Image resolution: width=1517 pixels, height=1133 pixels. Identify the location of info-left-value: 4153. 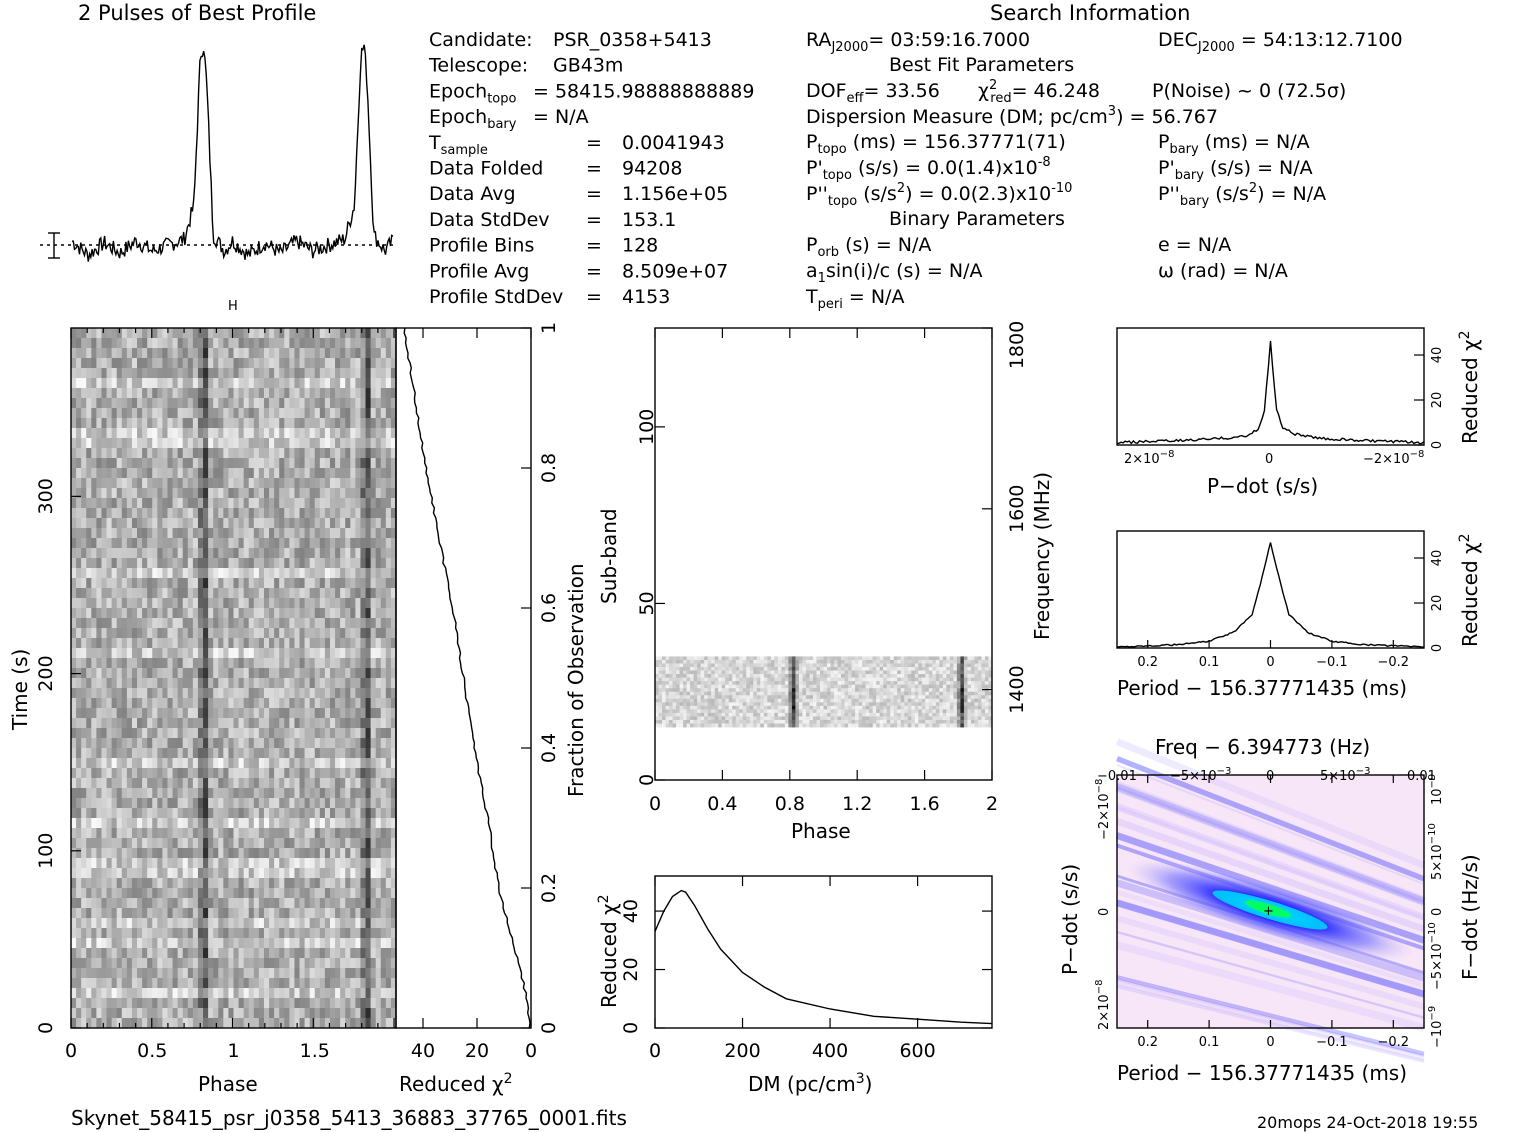
(646, 297).